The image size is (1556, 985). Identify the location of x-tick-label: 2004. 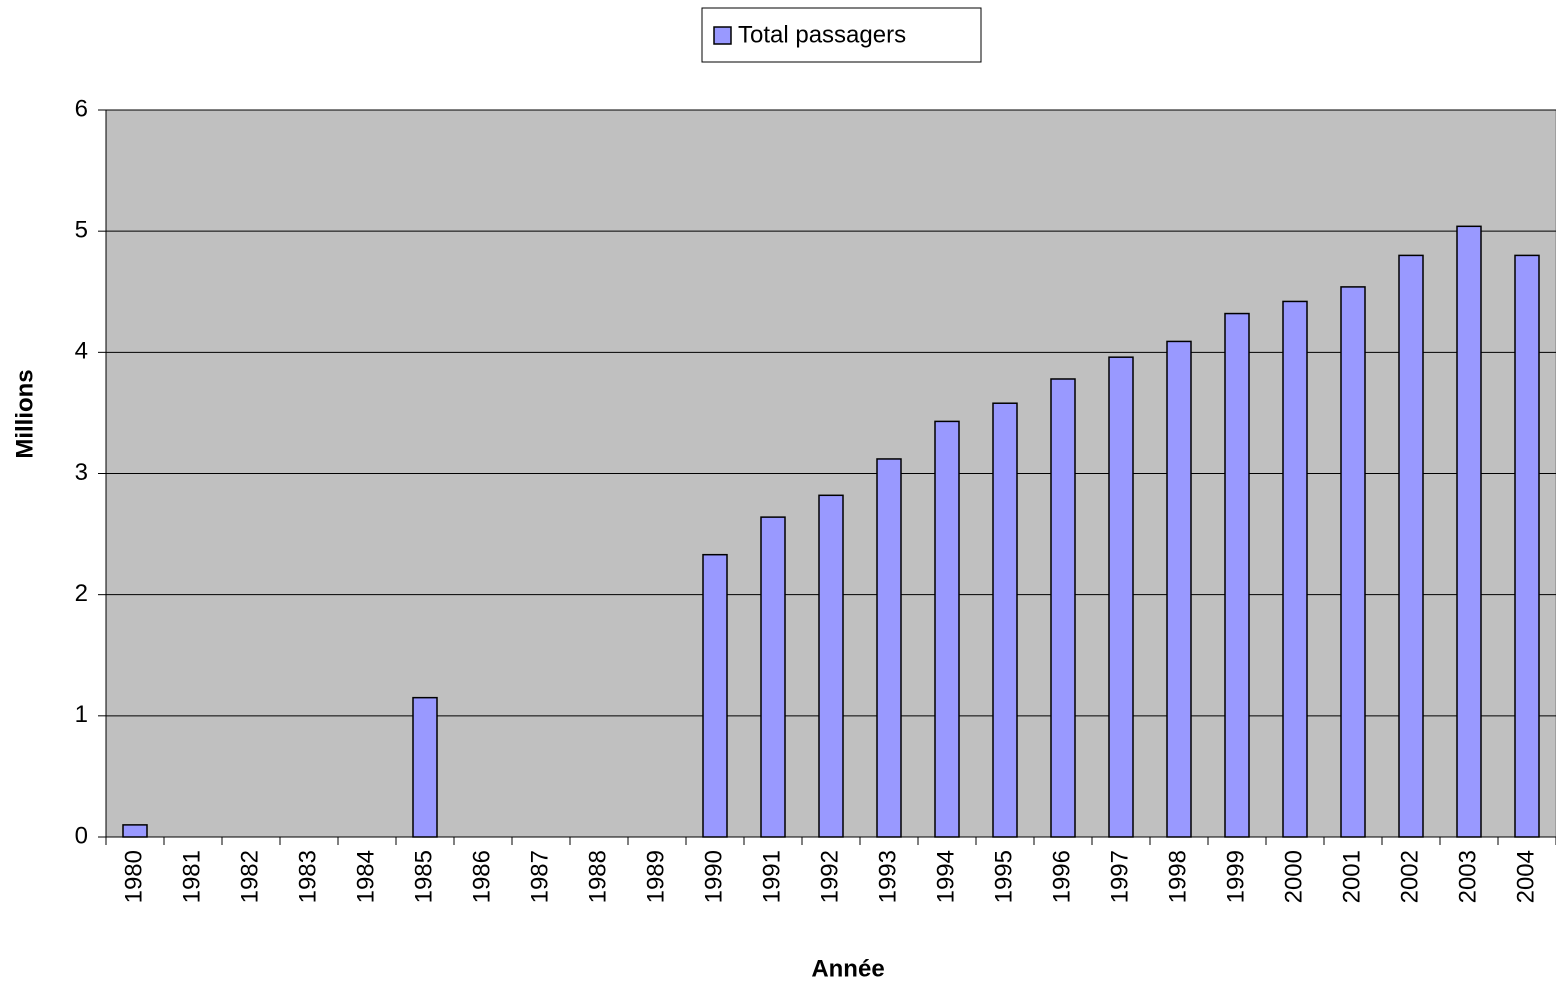
(1525, 876).